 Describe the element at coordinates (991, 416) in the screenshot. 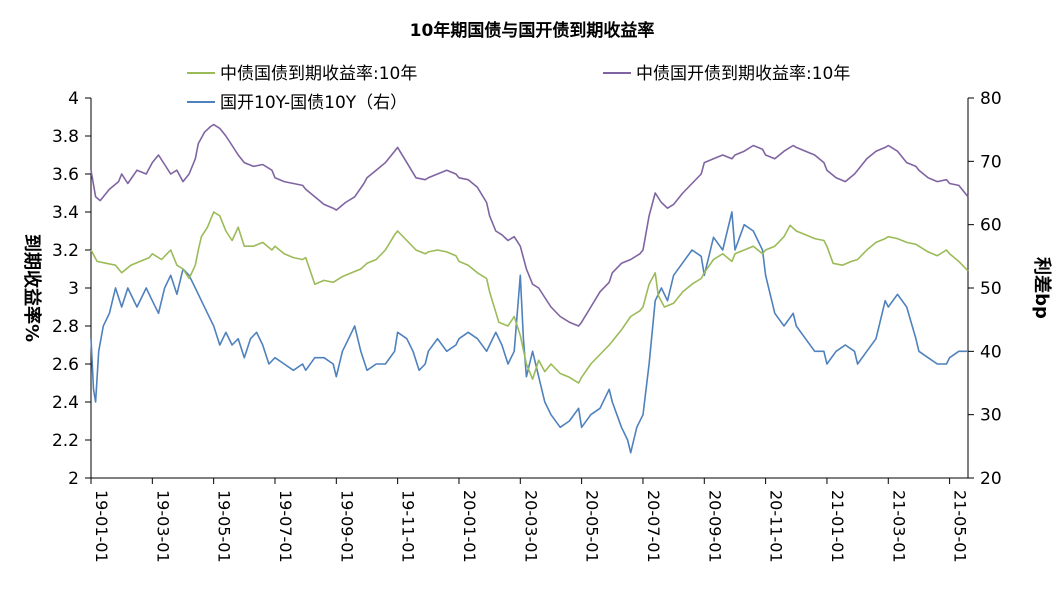

I see `y-tick-label-right: 30` at that location.